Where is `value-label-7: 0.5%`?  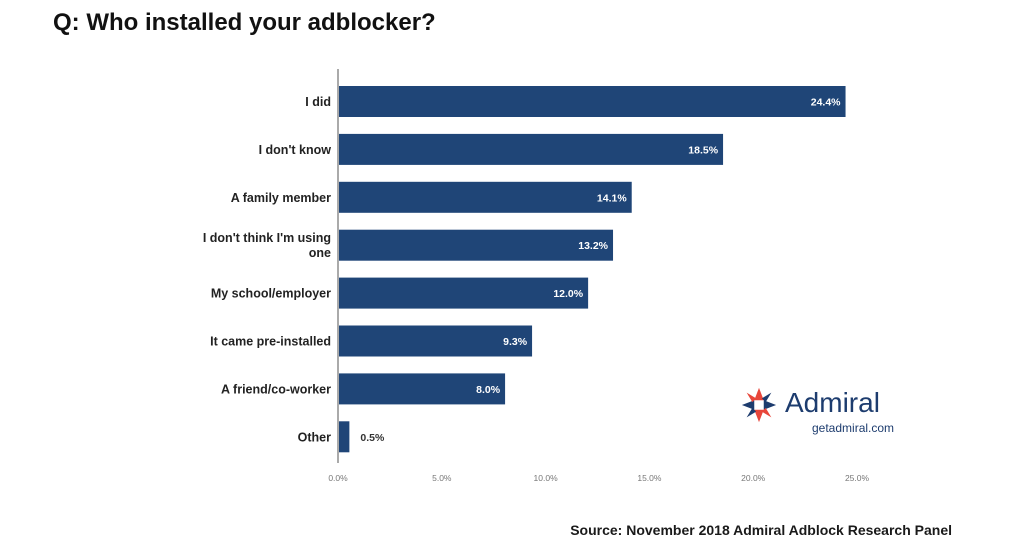 value-label-7: 0.5% is located at coordinates (372, 438).